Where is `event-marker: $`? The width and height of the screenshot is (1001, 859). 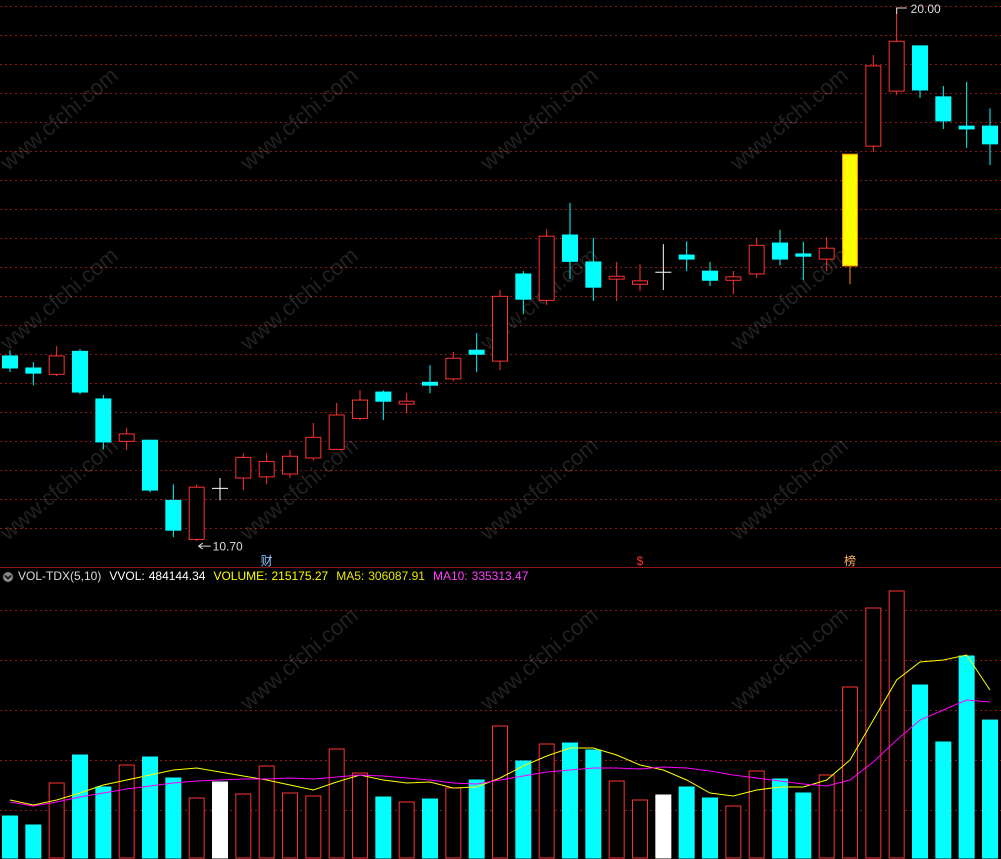
event-marker: $ is located at coordinates (640, 561).